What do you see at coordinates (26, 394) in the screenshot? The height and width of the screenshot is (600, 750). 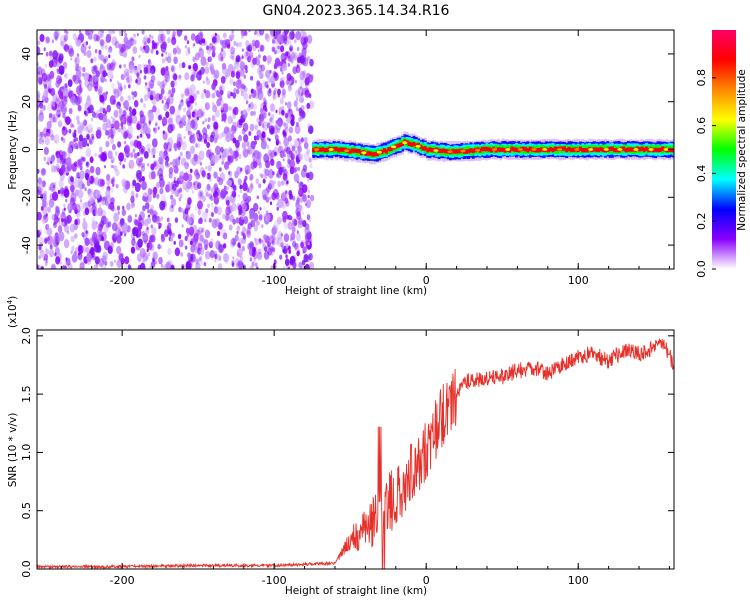 I see `y-tick-label: 1.5` at bounding box center [26, 394].